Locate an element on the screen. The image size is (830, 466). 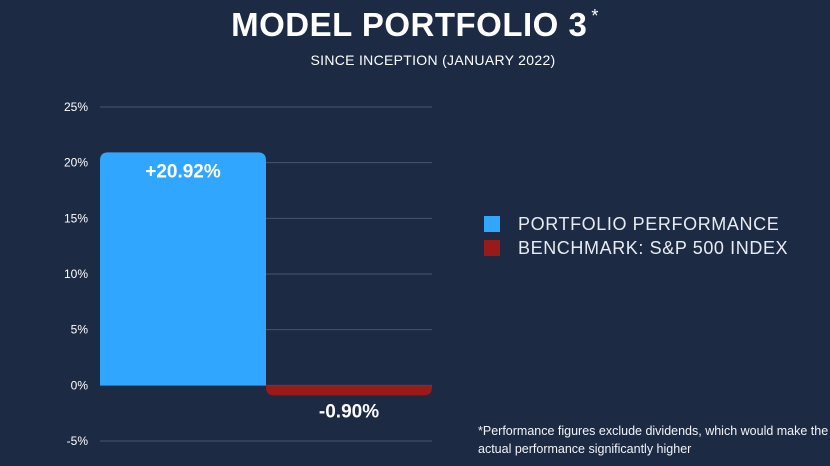
data-label-benchmark: -0.90% is located at coordinates (349, 411).